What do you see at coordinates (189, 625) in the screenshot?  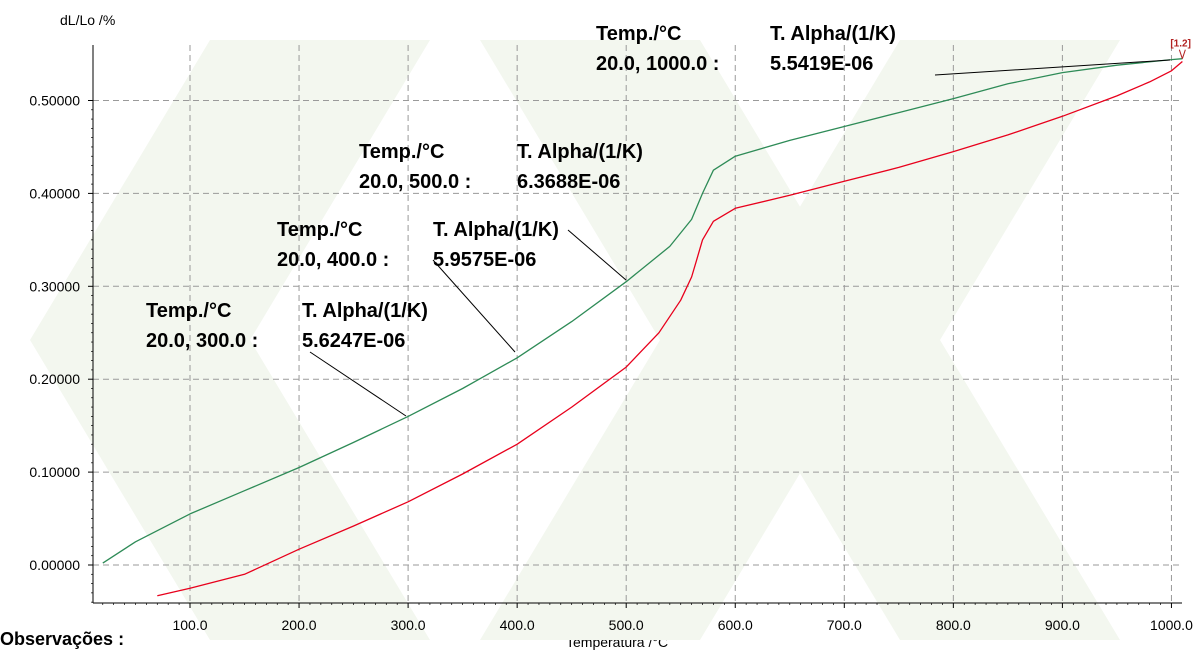 I see `x-tick-label: 100.0` at bounding box center [189, 625].